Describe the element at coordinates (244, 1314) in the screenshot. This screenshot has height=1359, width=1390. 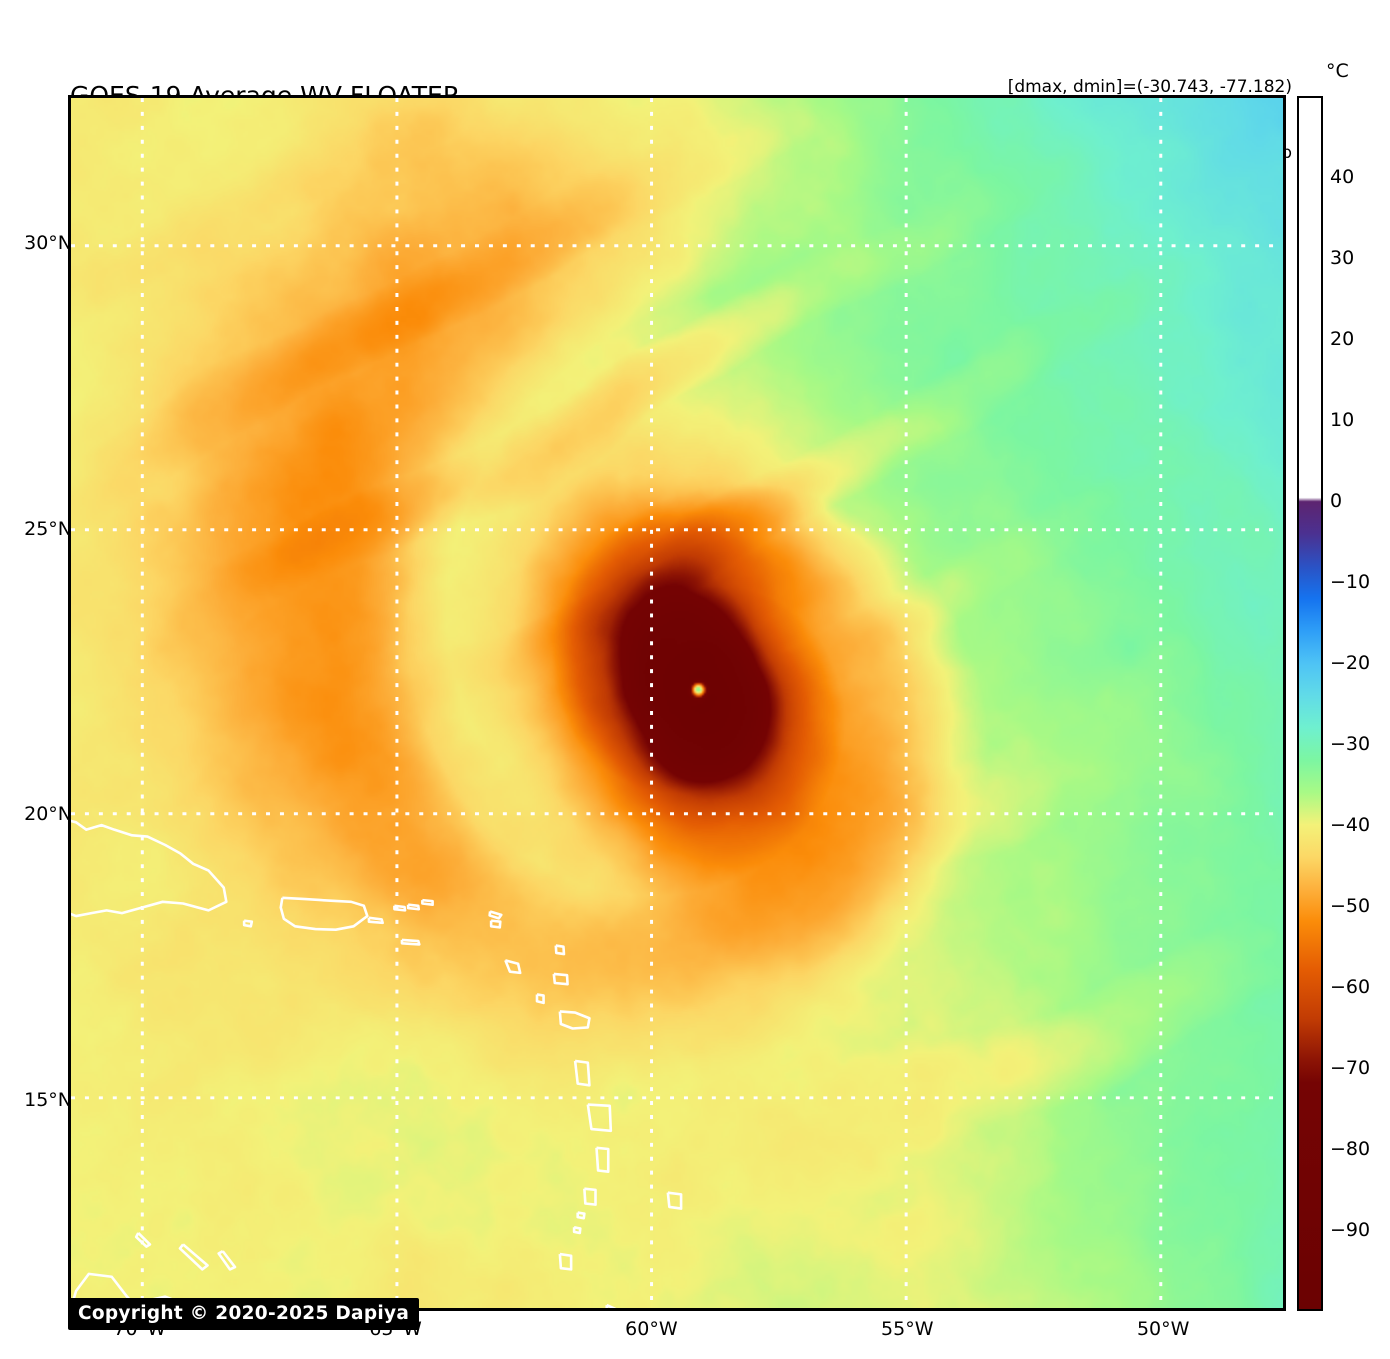
I see `copyright-watermark: Copyright © 2020-2025 Dapiya` at that location.